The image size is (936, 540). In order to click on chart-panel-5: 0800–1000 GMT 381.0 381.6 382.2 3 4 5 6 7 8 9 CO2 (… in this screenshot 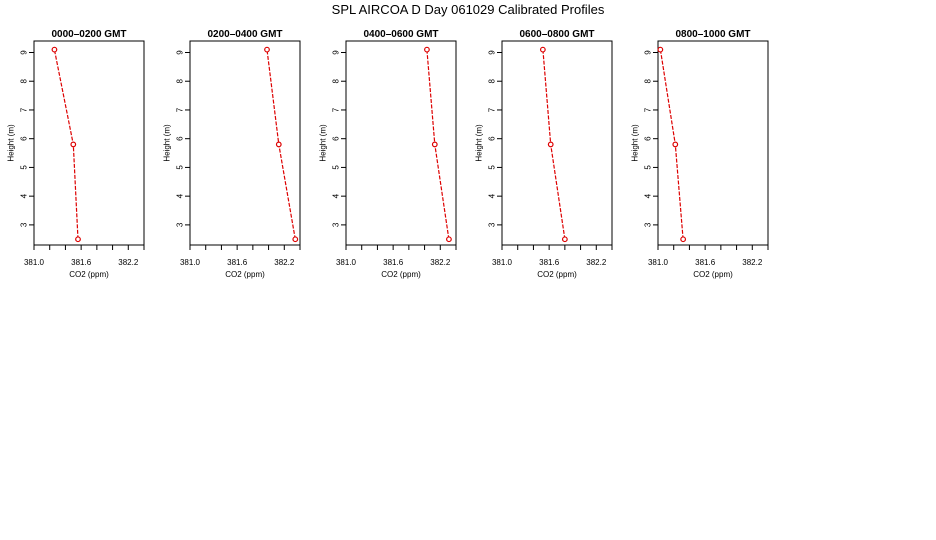, I will do `click(700, 154)`.